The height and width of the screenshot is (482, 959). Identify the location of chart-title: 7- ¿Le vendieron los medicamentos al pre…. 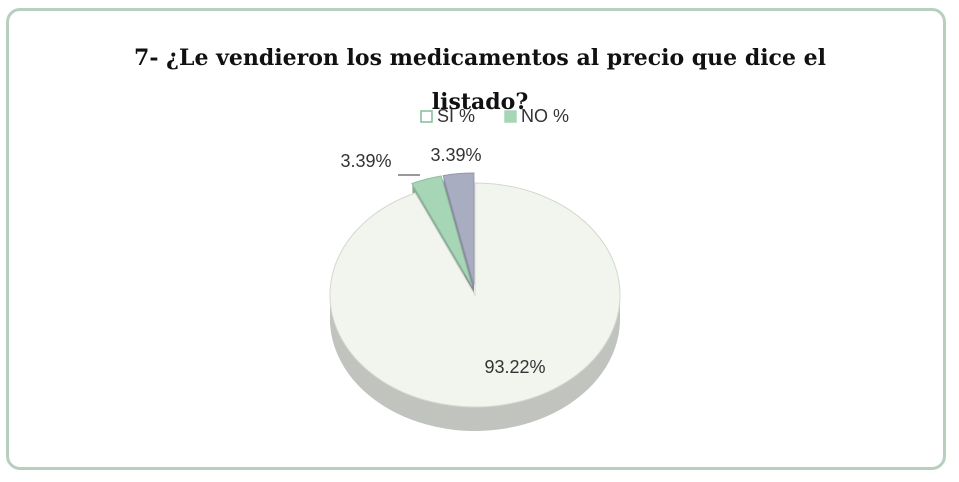
(480, 80).